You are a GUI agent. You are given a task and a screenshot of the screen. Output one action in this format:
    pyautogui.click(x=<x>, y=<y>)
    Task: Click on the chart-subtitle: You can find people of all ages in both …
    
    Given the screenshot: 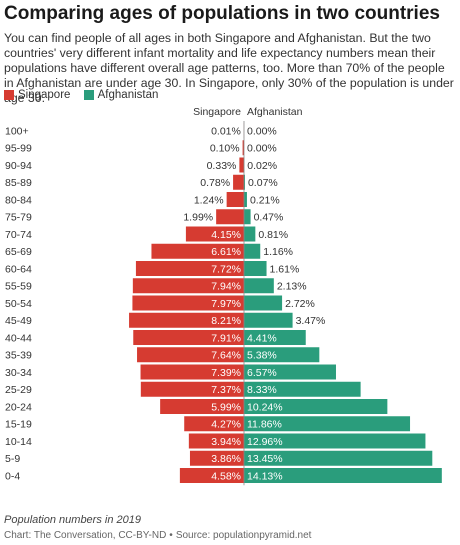 What is the action you would take?
    pyautogui.click(x=229, y=68)
    